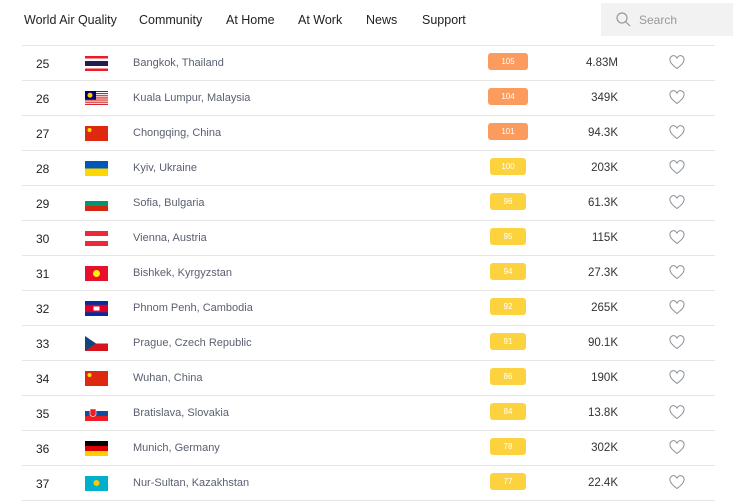 The width and height of the screenshot is (733, 501). Describe the element at coordinates (368, 98) in the screenshot. I see `table-row: 26 Kuala Lumpur, Malaysia 104 349K` at that location.